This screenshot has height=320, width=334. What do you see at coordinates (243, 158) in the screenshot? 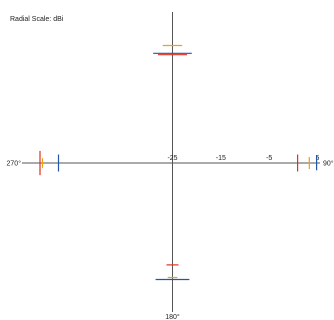
I see `radial-tick-labels: -25 -15 -5 5` at bounding box center [243, 158].